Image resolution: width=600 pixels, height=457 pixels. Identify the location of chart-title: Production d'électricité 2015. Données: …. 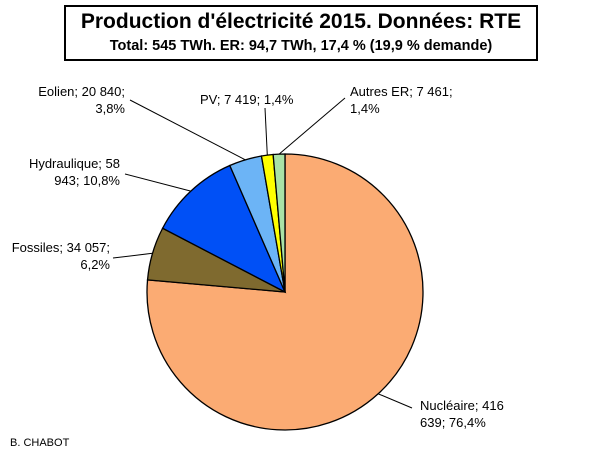
(301, 21).